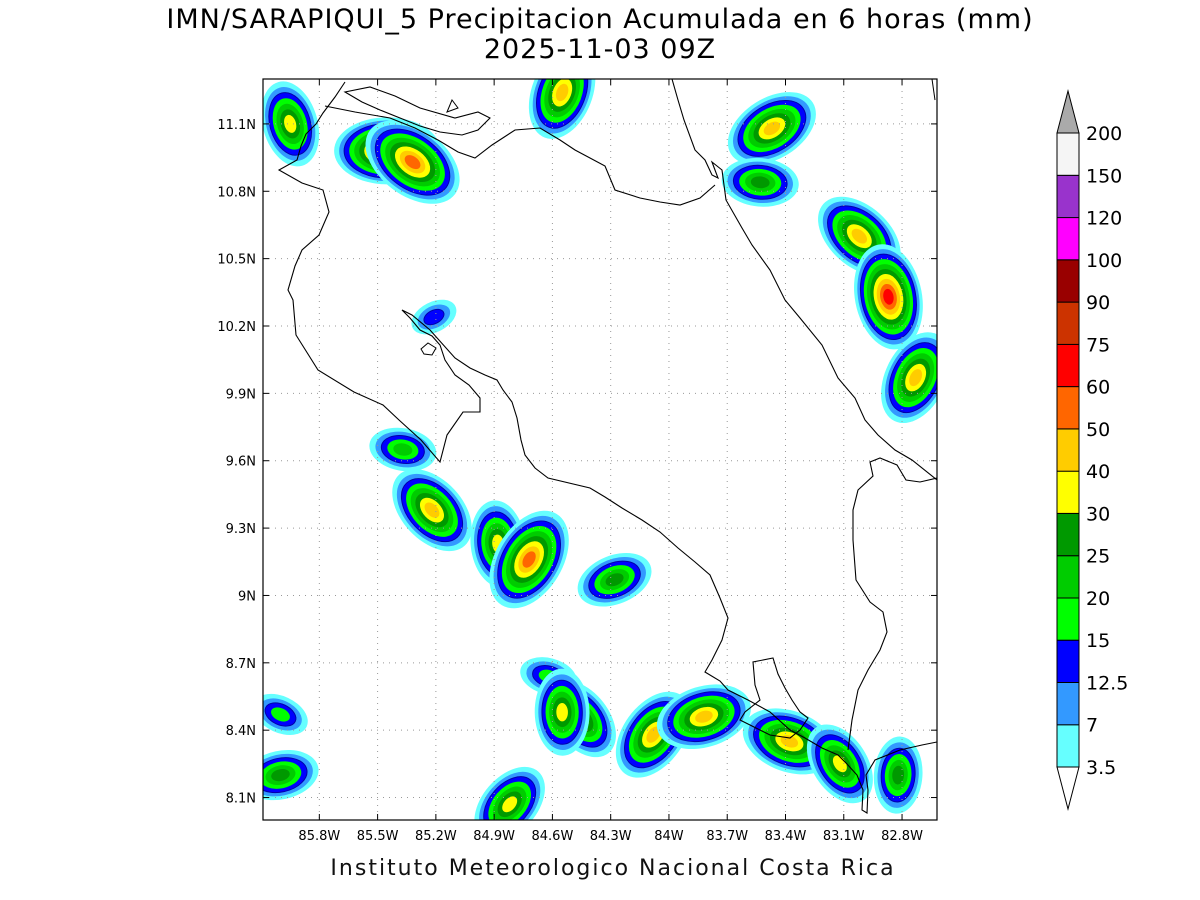 Image resolution: width=1200 pixels, height=900 pixels. What do you see at coordinates (1068, 111) in the screenshot?
I see `legend-upper-arrow` at bounding box center [1068, 111].